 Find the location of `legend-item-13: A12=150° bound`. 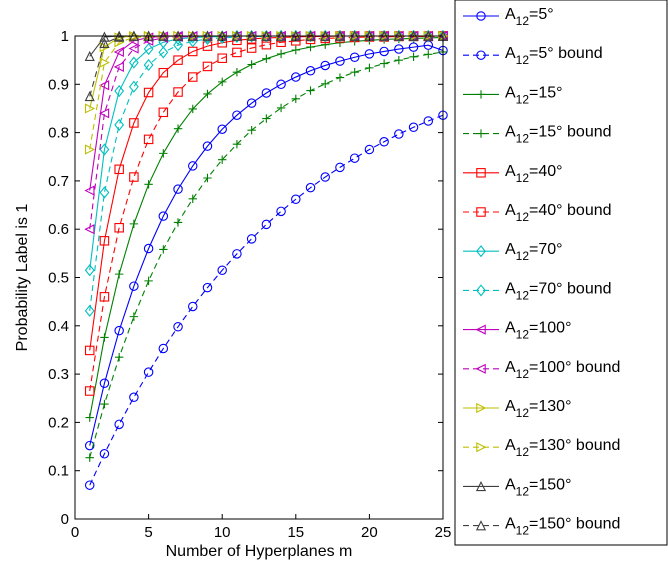

legend-item-13: A12=150° bound is located at coordinates (541, 527).